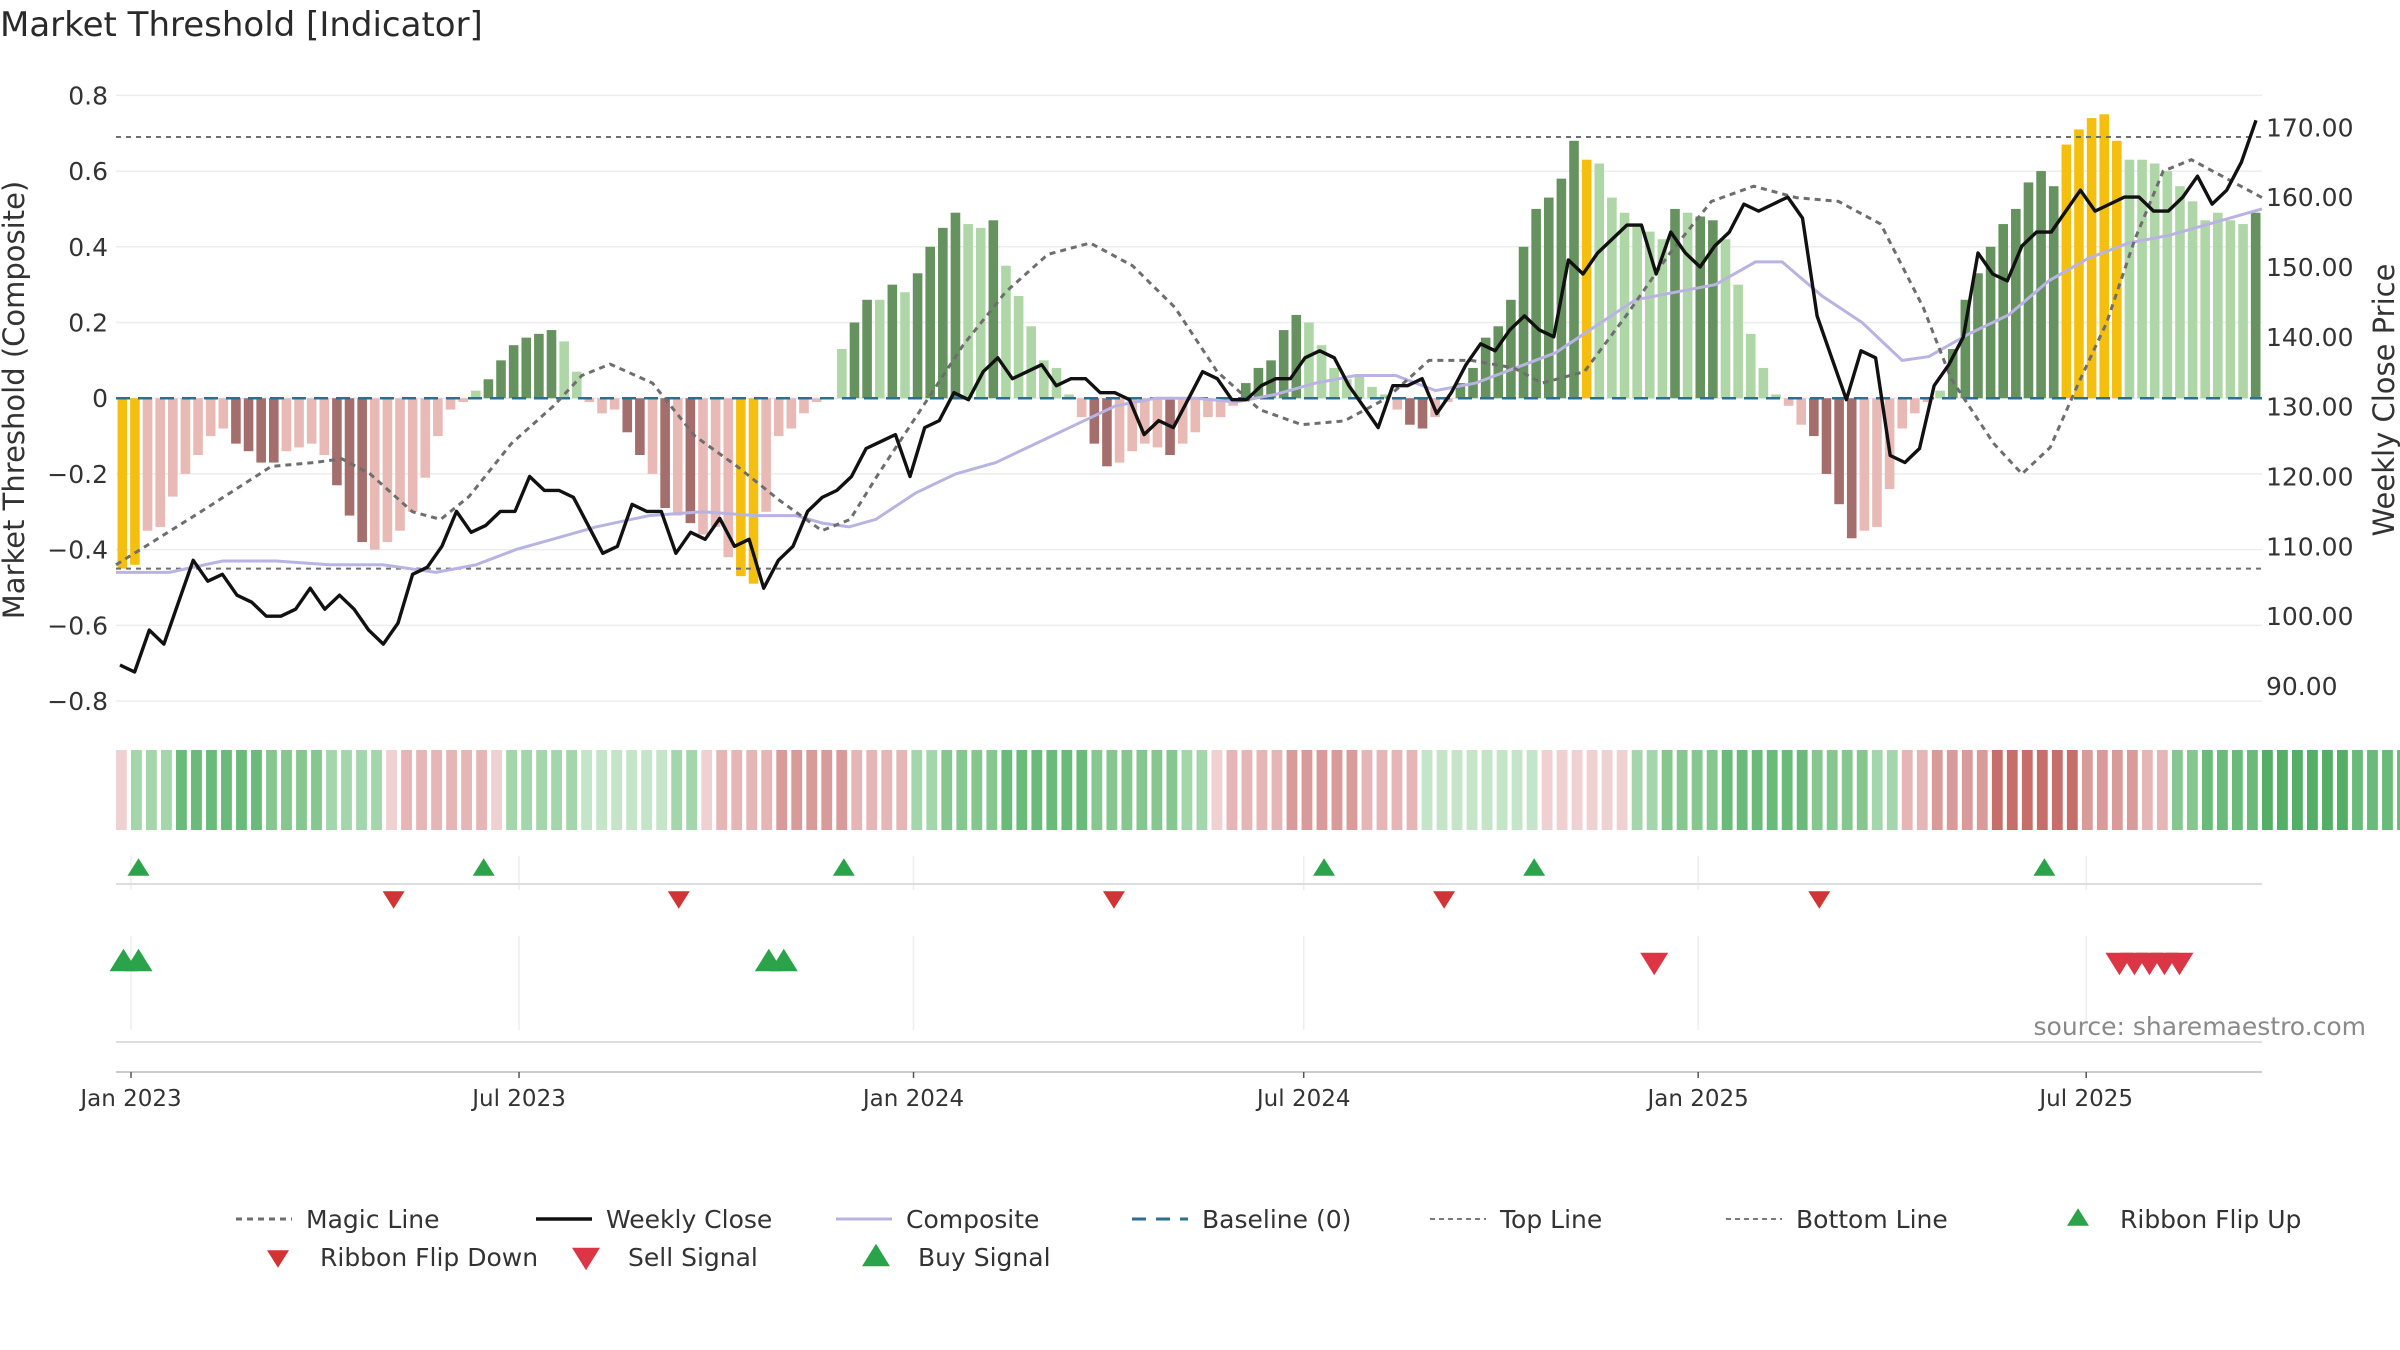 The image size is (2400, 1350). What do you see at coordinates (2309, 337) in the screenshot?
I see `y-right-tick-label: 140.00` at bounding box center [2309, 337].